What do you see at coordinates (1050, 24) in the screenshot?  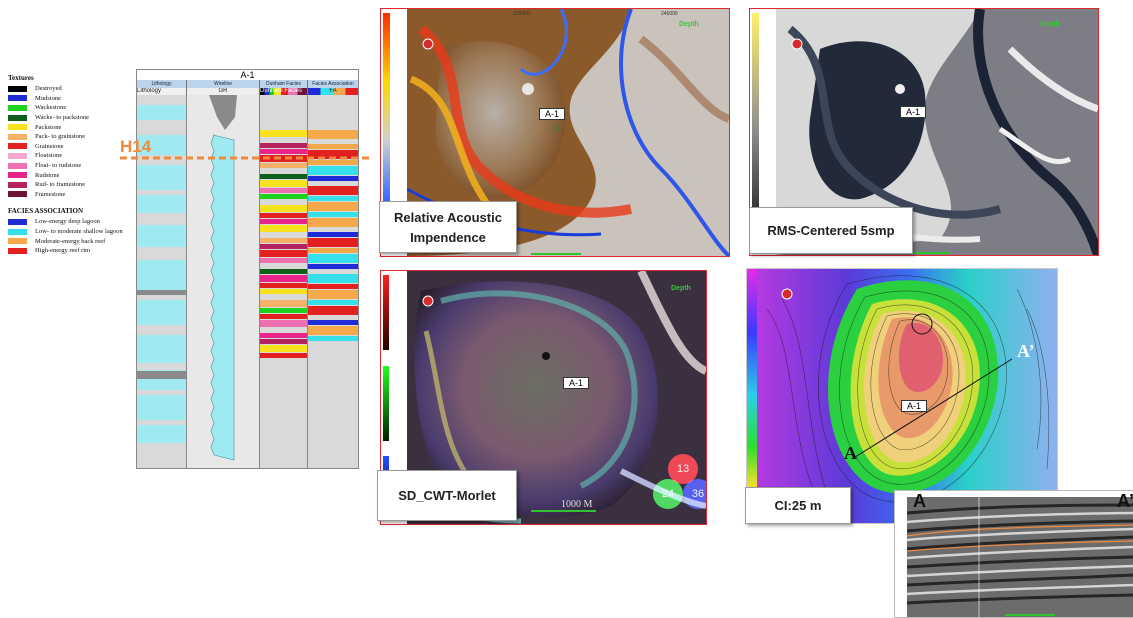 I see `rms-depth-label: Depth` at bounding box center [1050, 24].